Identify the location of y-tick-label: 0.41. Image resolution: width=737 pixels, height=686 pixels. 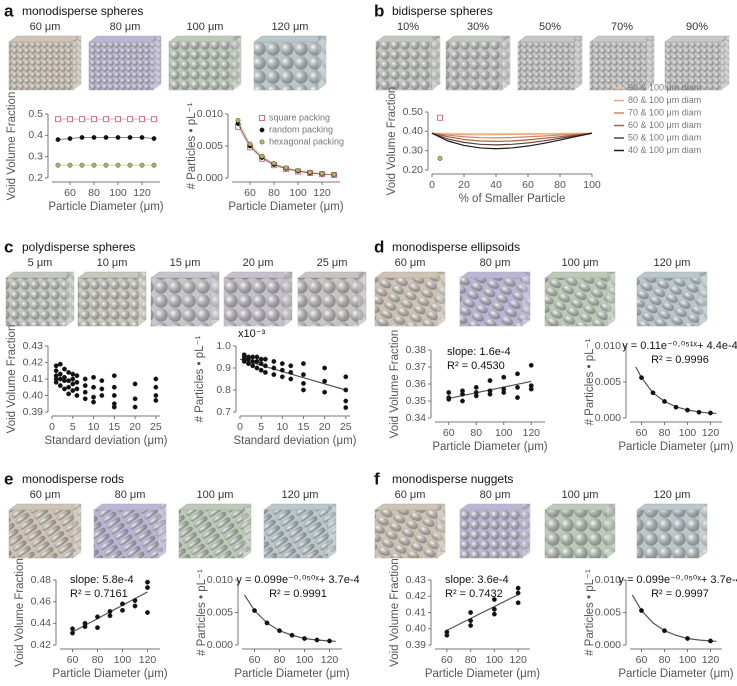
(33, 379).